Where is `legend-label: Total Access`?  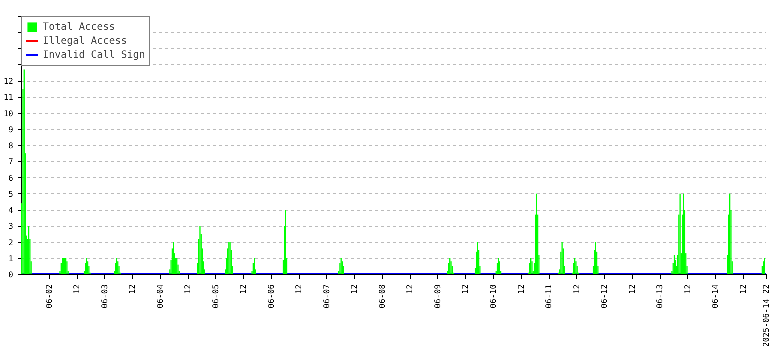
legend-label: Total Access is located at coordinates (79, 27).